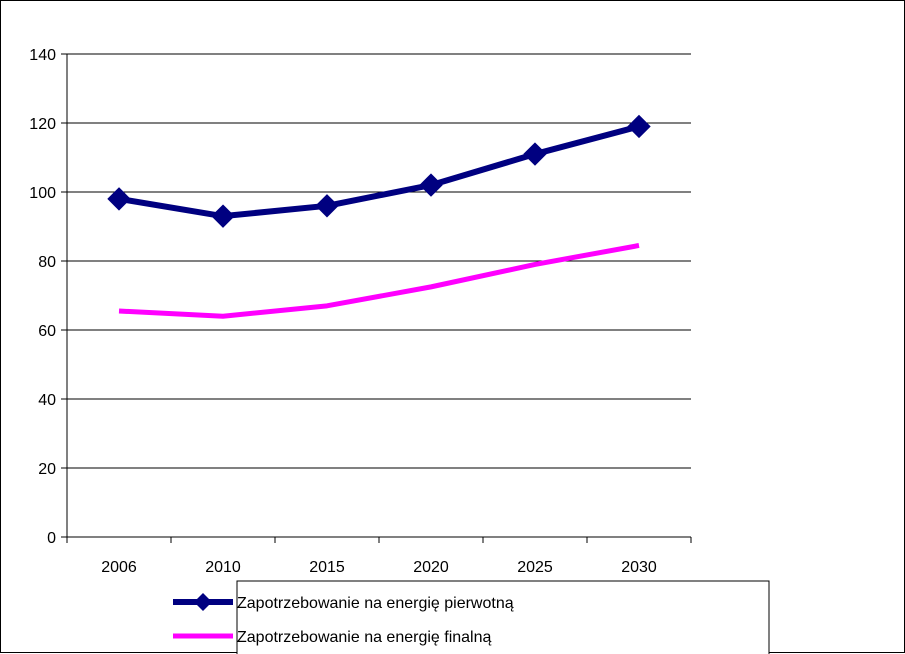 The image size is (905, 654). What do you see at coordinates (42, 55) in the screenshot?
I see `y-tick-label: 140` at bounding box center [42, 55].